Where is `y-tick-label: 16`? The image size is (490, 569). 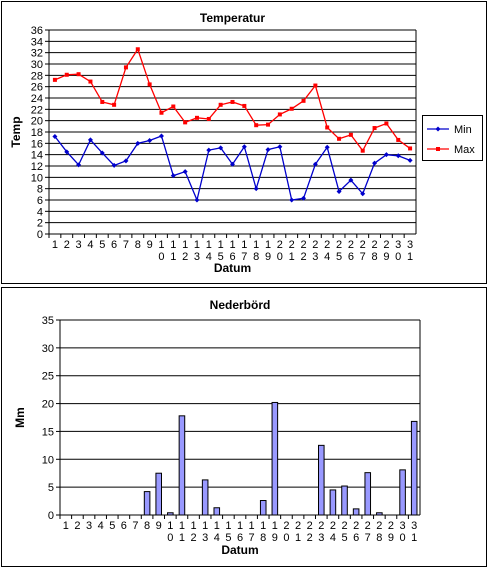 y-tick-label: 16 is located at coordinates (37, 144).